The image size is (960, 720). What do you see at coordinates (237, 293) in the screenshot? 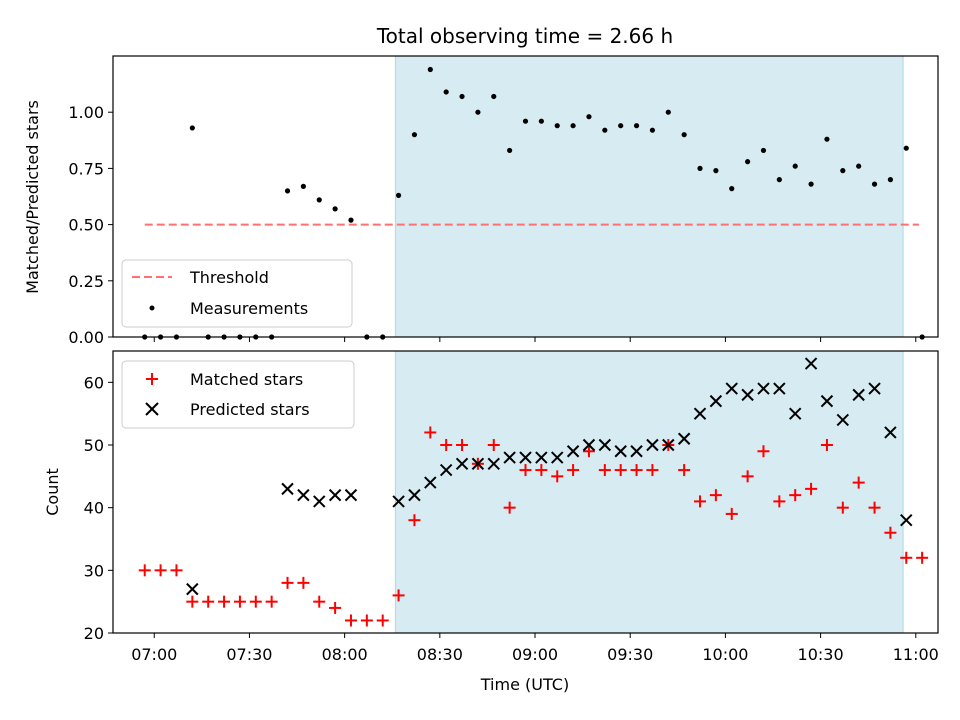
I see `top-legend: Threshold Measurements` at bounding box center [237, 293].